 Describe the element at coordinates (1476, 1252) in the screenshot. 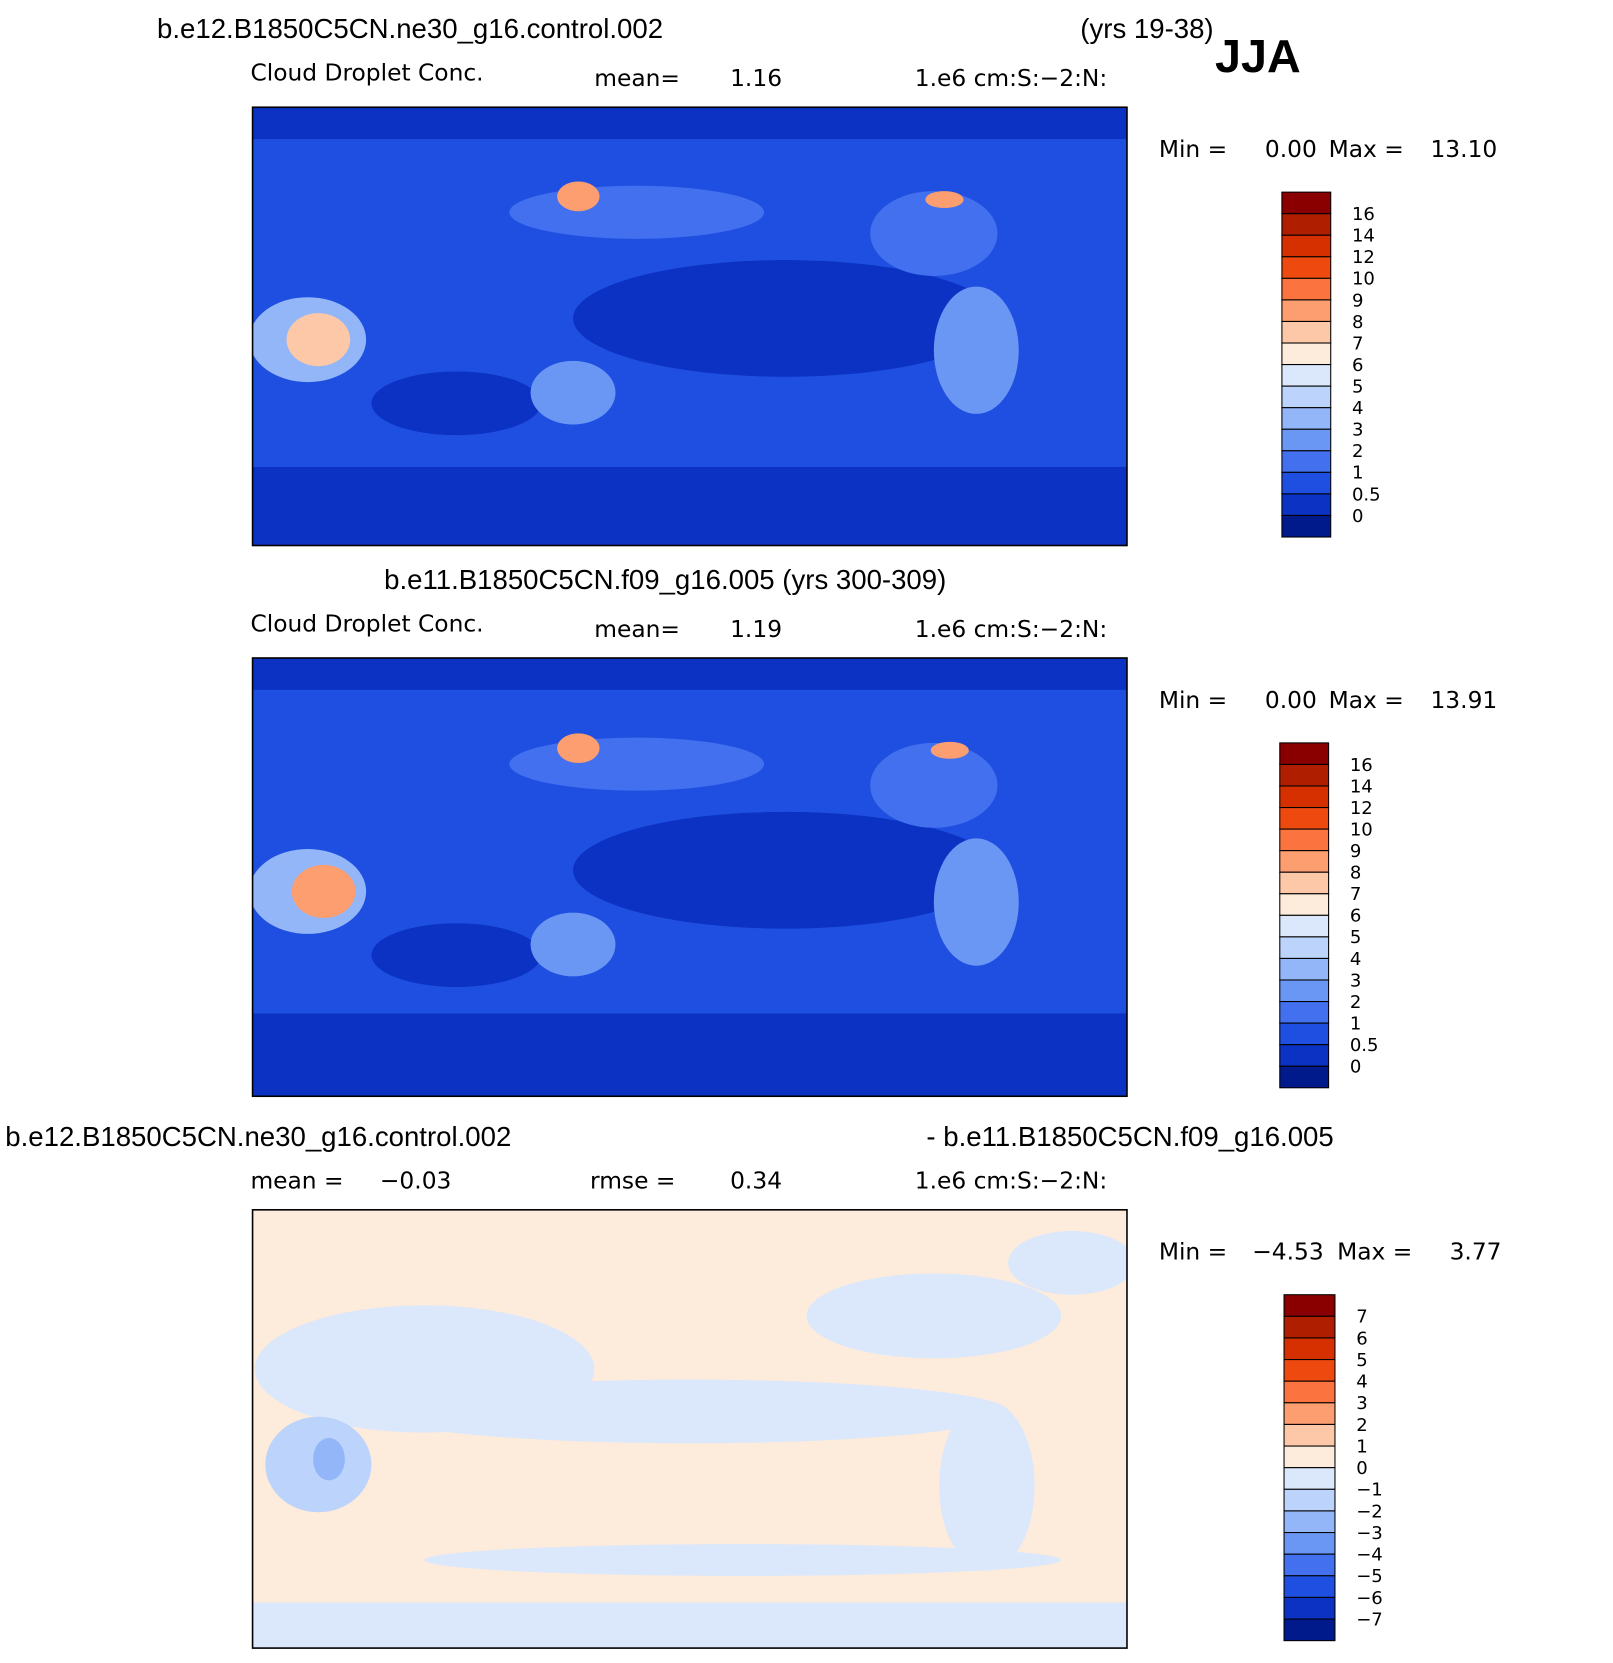

I see `max: 3.77` at that location.